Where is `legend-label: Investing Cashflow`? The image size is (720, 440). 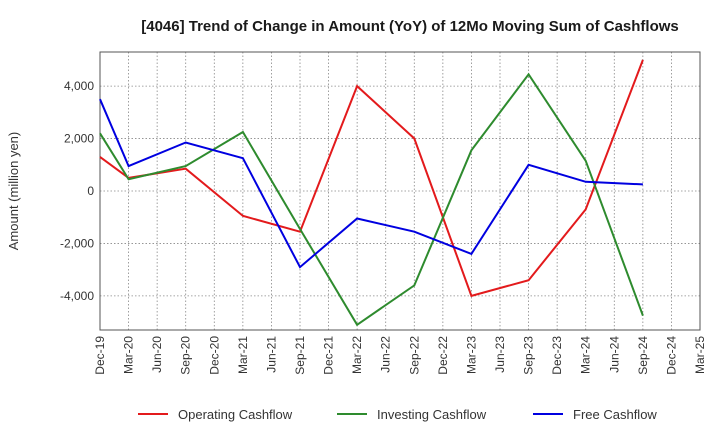 legend-label: Investing Cashflow is located at coordinates (432, 414).